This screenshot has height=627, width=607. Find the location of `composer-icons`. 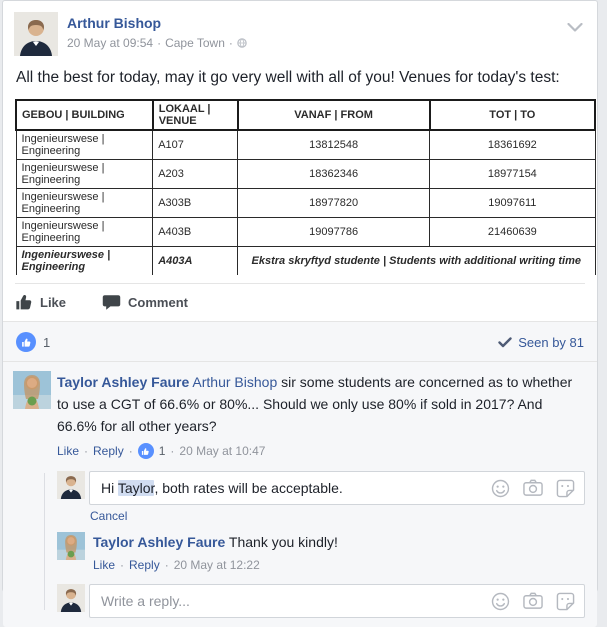

composer-icons is located at coordinates (533, 488).